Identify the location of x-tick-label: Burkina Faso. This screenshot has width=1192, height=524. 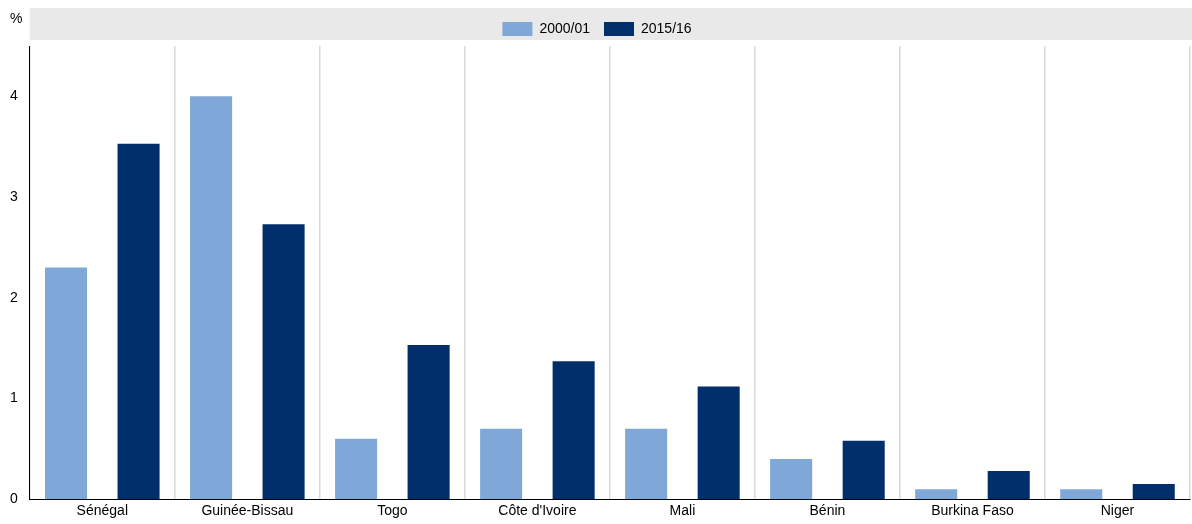
(972, 510).